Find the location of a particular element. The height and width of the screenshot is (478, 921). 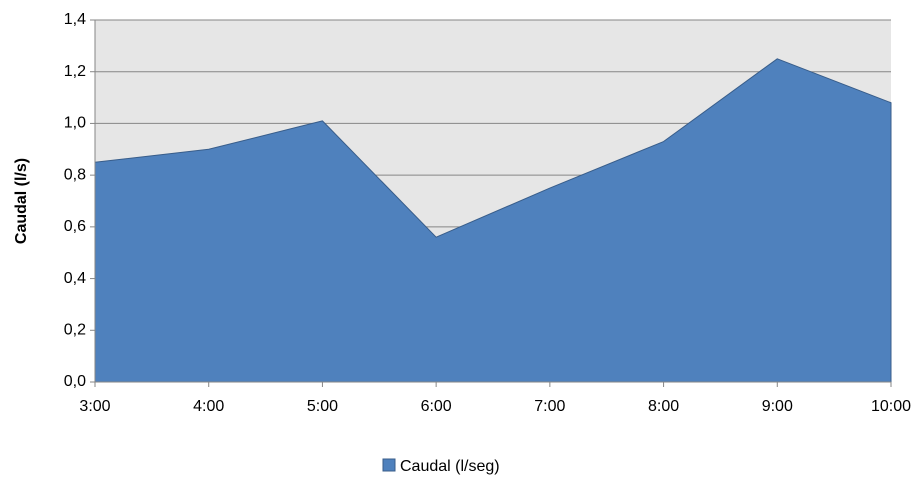

x-tick-label: 6:00 is located at coordinates (436, 406).